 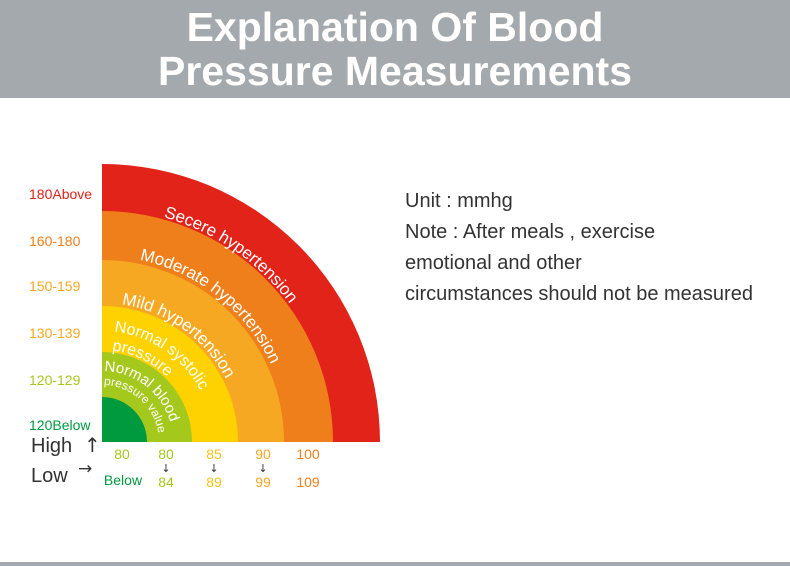 What do you see at coordinates (55, 286) in the screenshot?
I see `systolic-level-3: 150-159` at bounding box center [55, 286].